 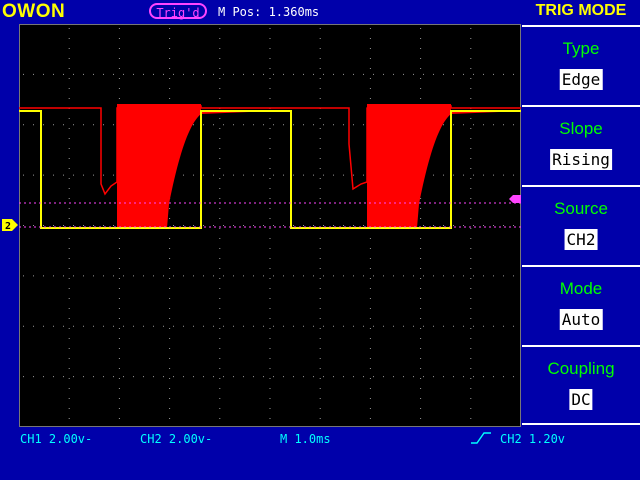 What do you see at coordinates (178, 11) in the screenshot?
I see `trigger-status-badge: Trig'd` at bounding box center [178, 11].